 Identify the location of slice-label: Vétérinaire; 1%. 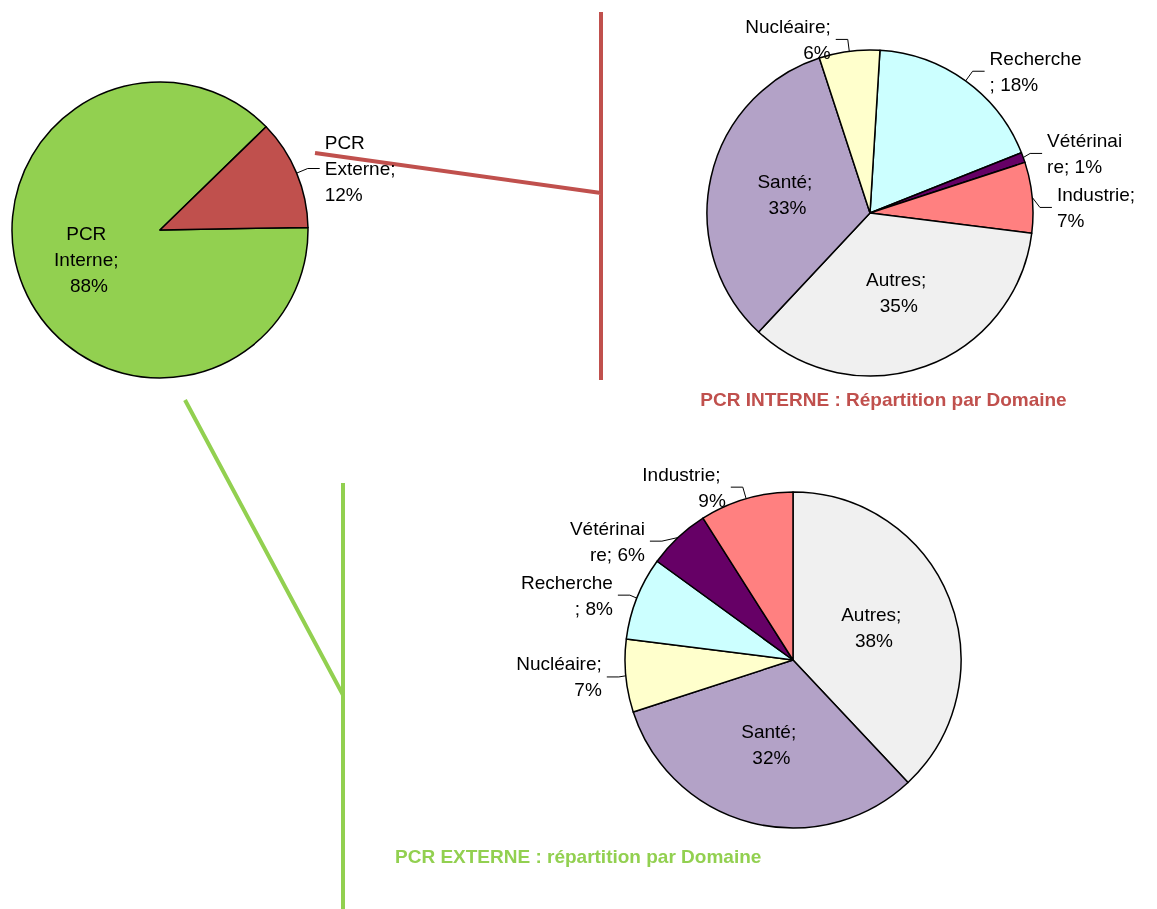
(1085, 153).